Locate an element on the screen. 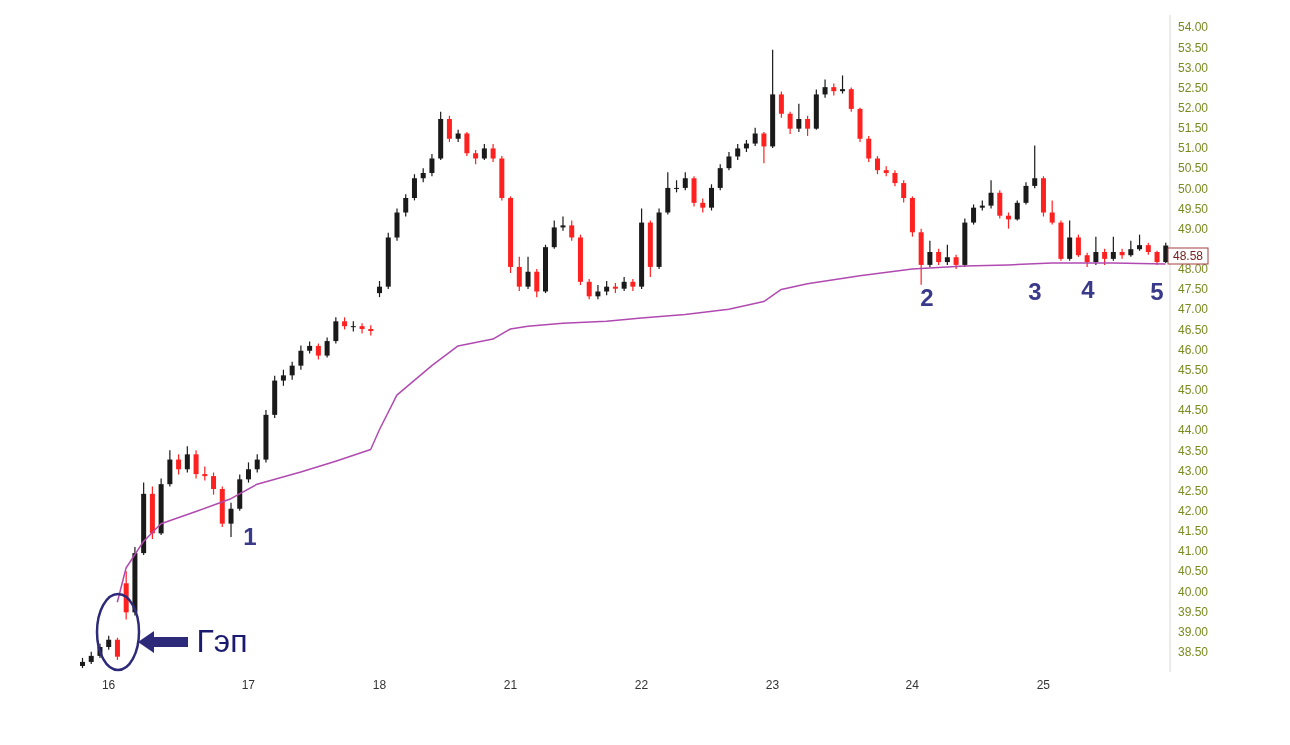 Image resolution: width=1290 pixels, height=745 pixels. y-tick-label: 41.00 is located at coordinates (1193, 551).